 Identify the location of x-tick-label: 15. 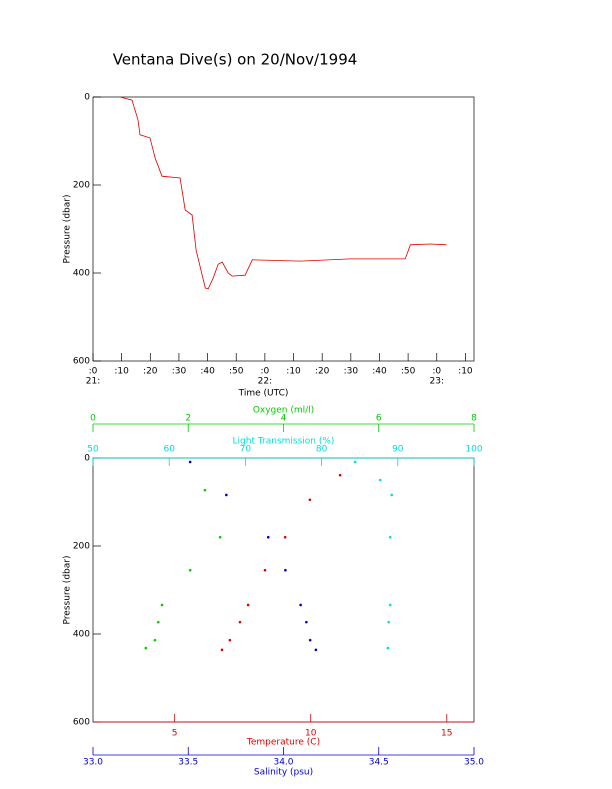
(446, 734).